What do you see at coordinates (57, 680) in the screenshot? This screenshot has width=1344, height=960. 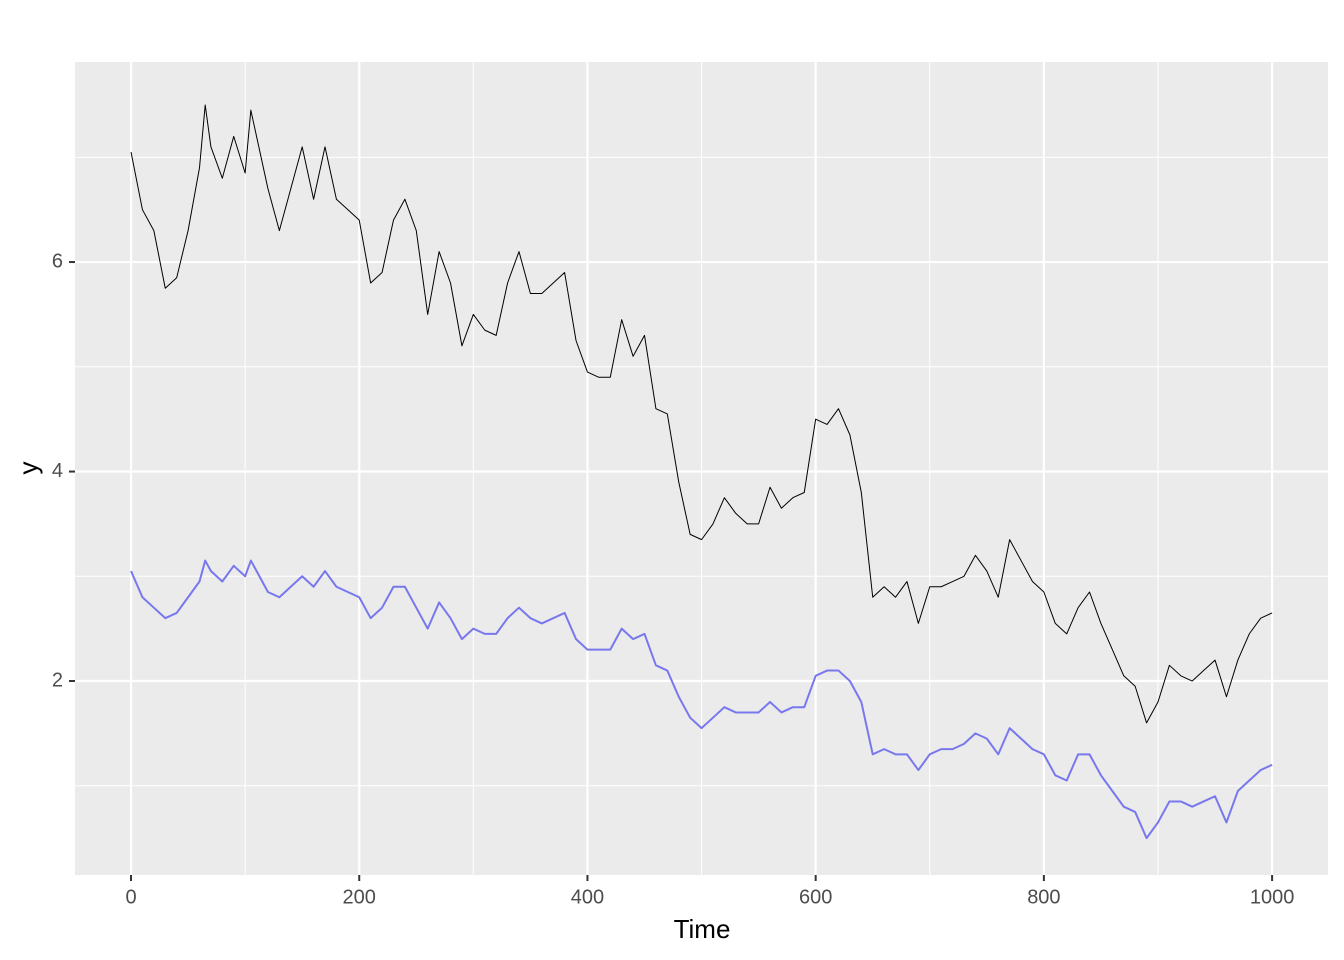 I see `y-tick-label: 2` at bounding box center [57, 680].